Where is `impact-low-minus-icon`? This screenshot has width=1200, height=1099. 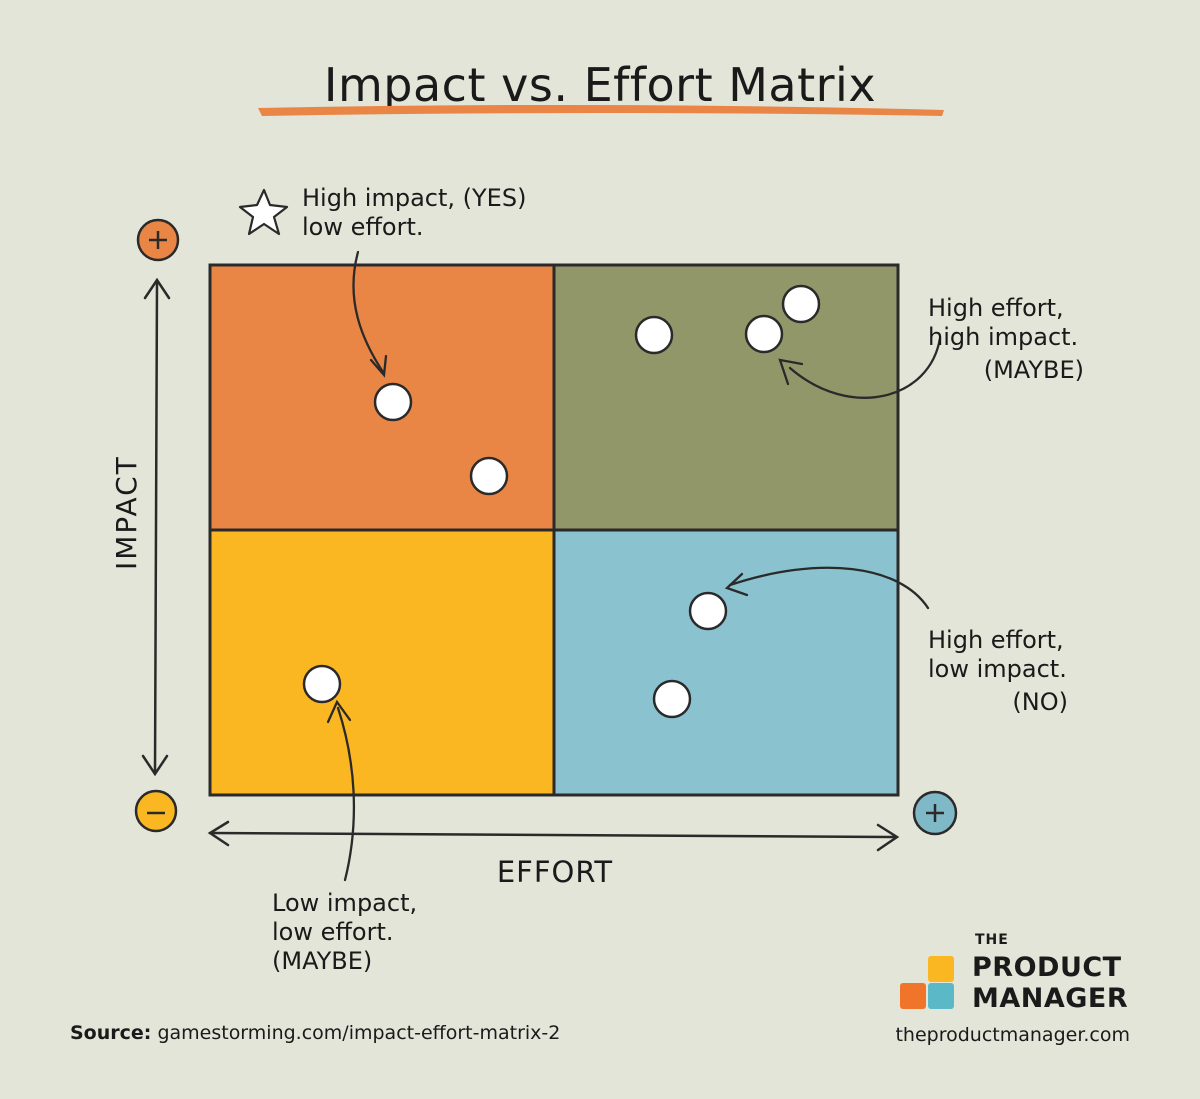 impact-low-minus-icon is located at coordinates (156, 811).